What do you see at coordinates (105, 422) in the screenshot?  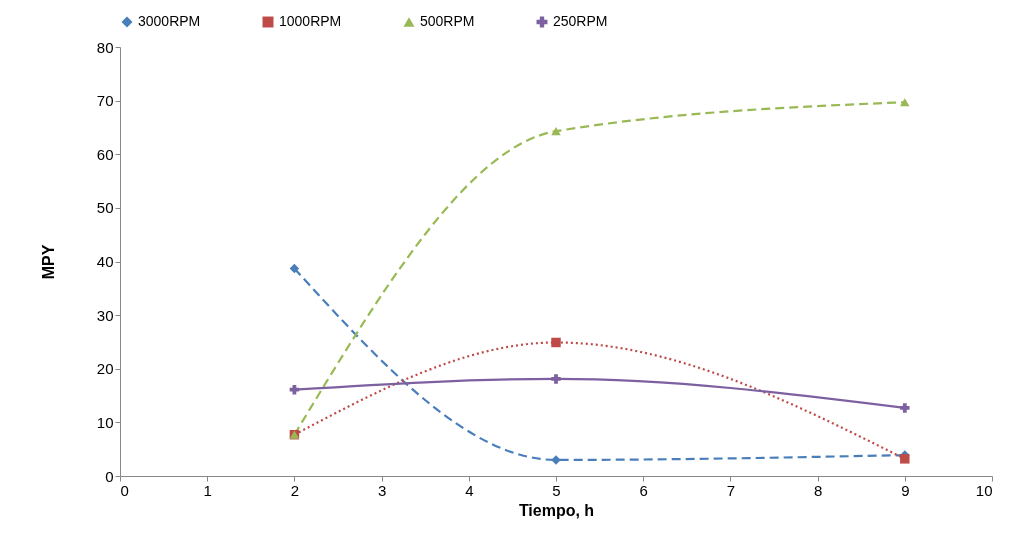 I see `y-tick-label: 10` at bounding box center [105, 422].